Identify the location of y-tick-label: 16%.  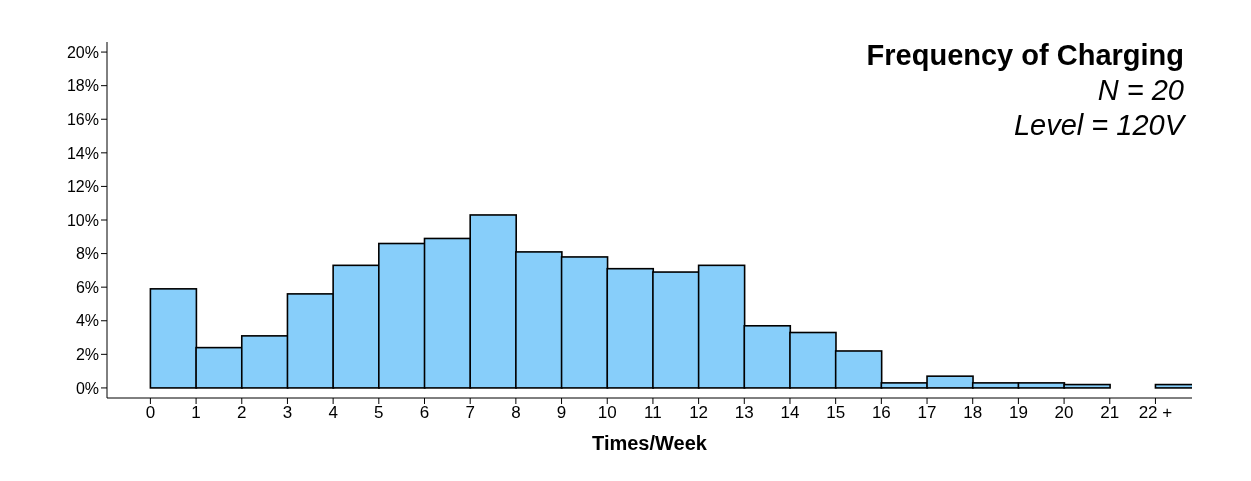
(82, 119).